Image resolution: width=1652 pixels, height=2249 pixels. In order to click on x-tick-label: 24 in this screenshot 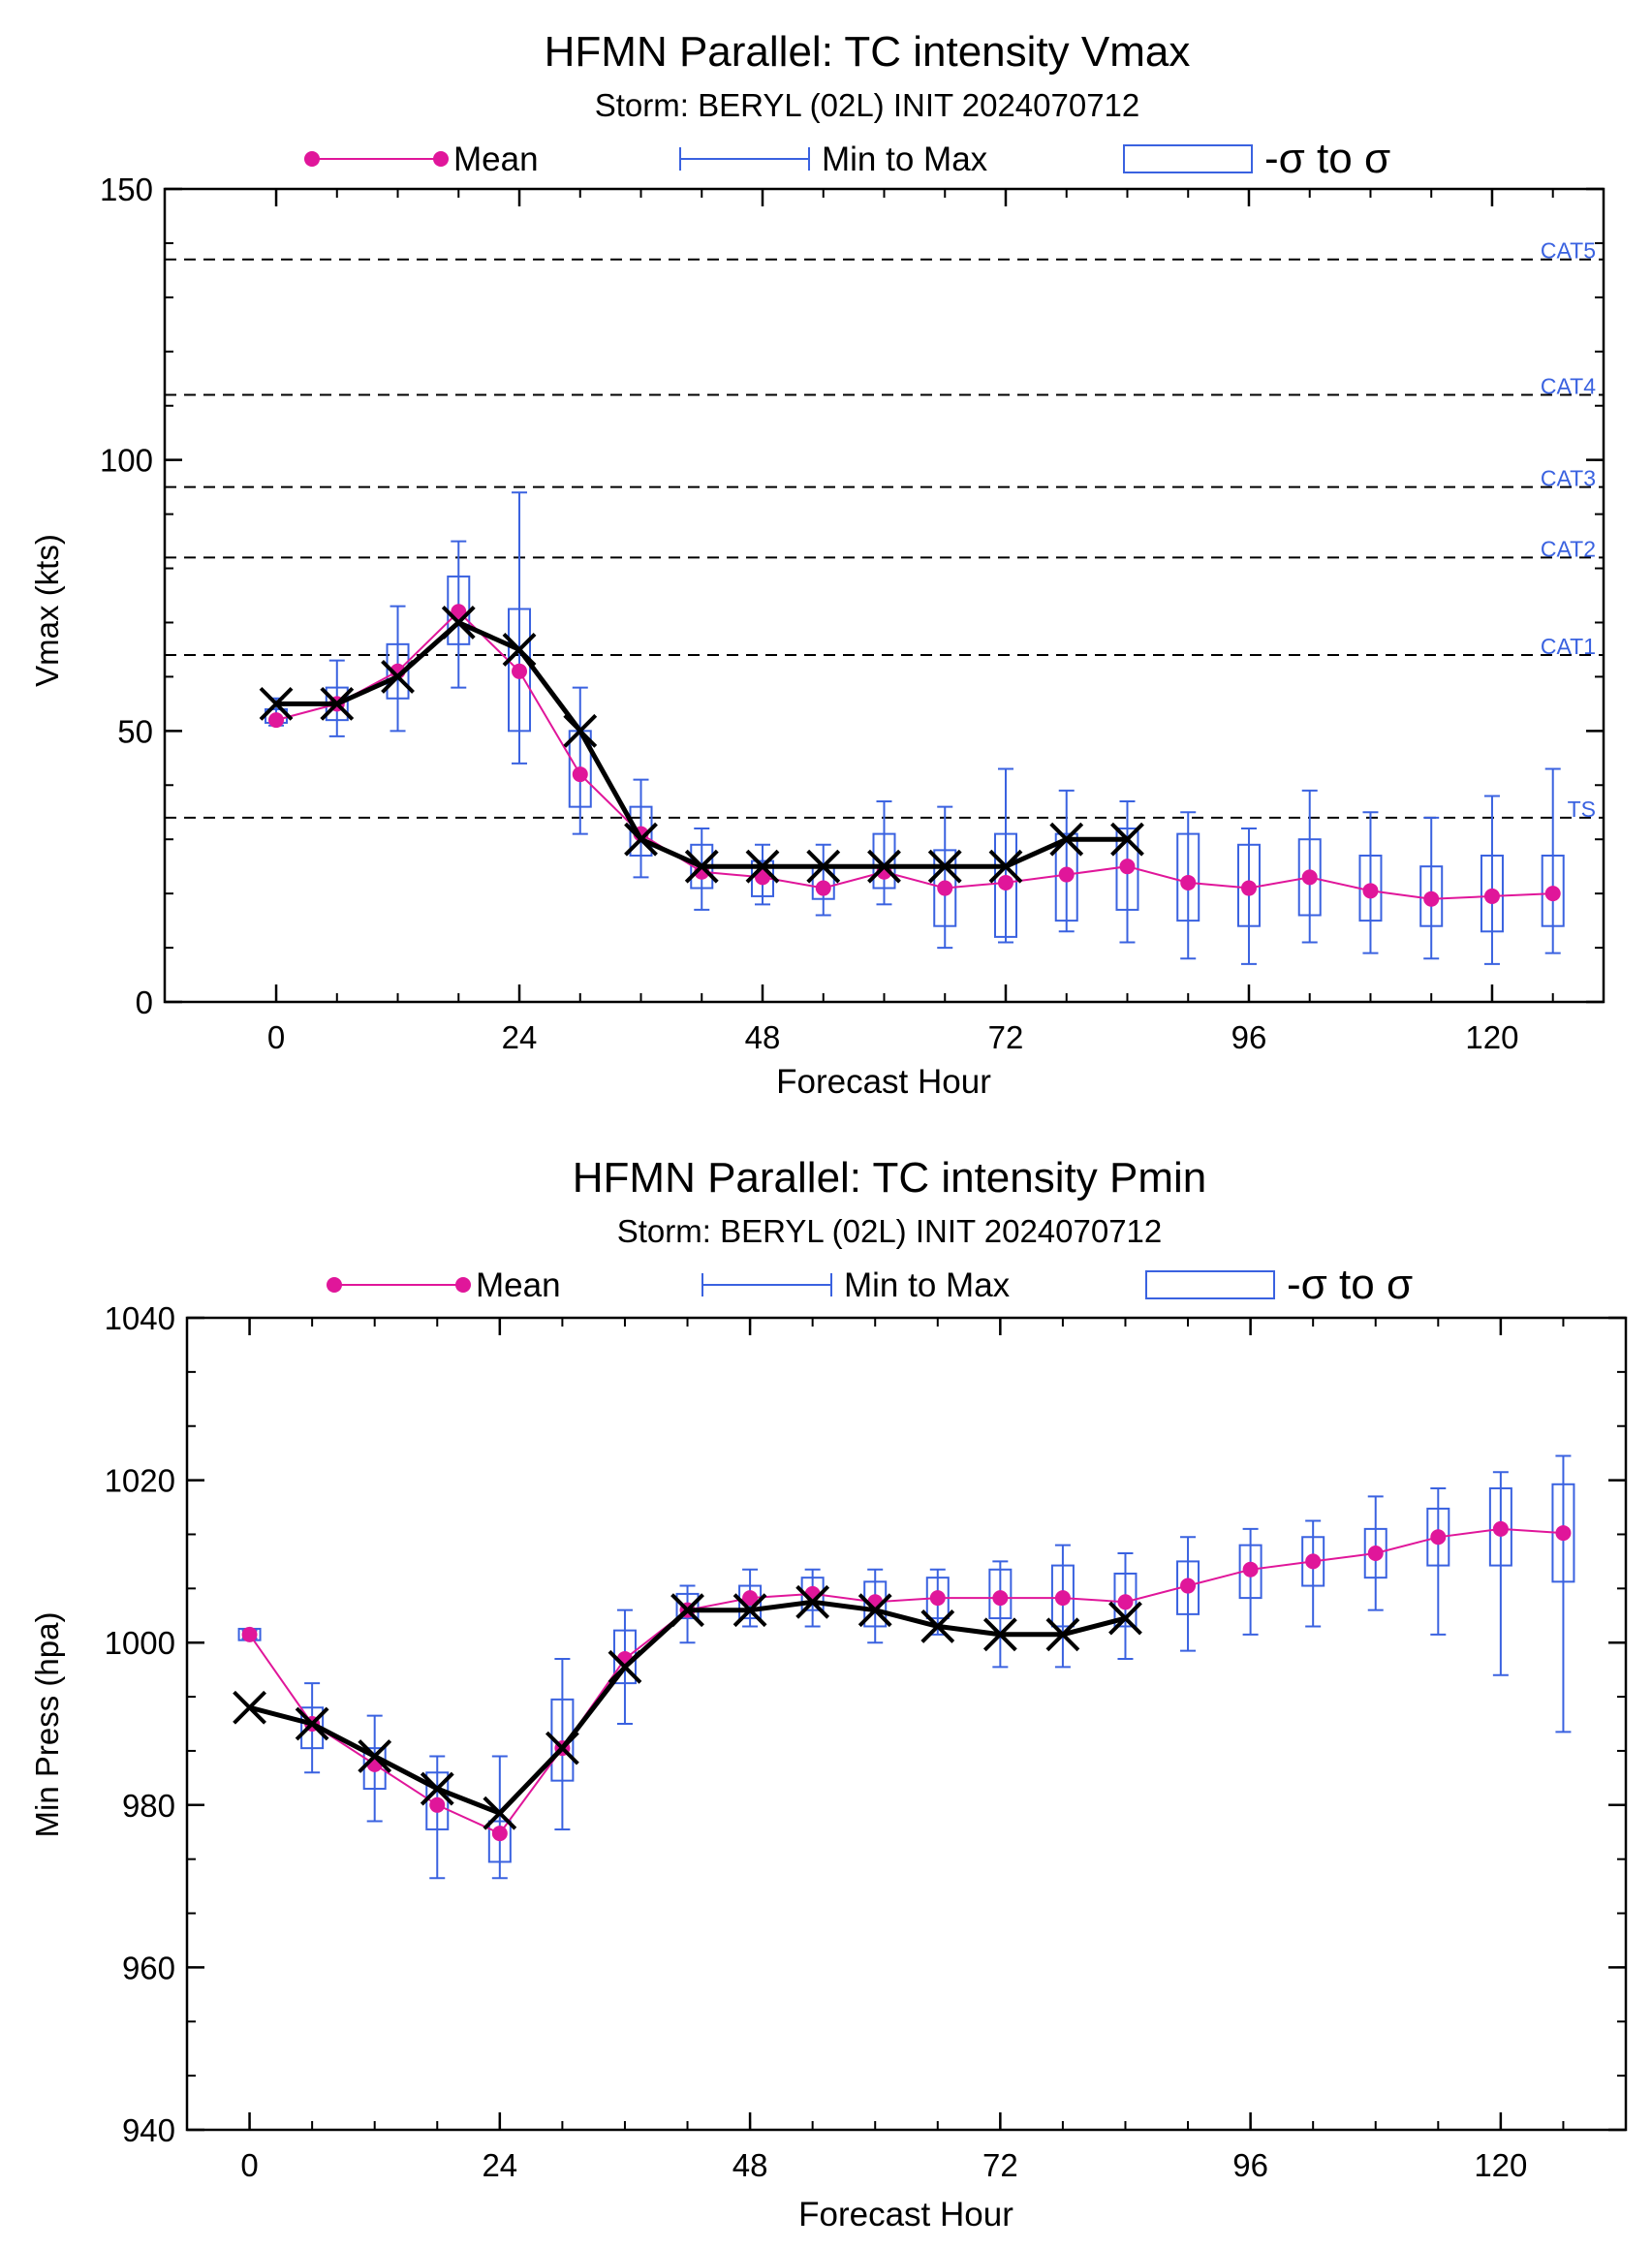, I will do `click(499, 2165)`.